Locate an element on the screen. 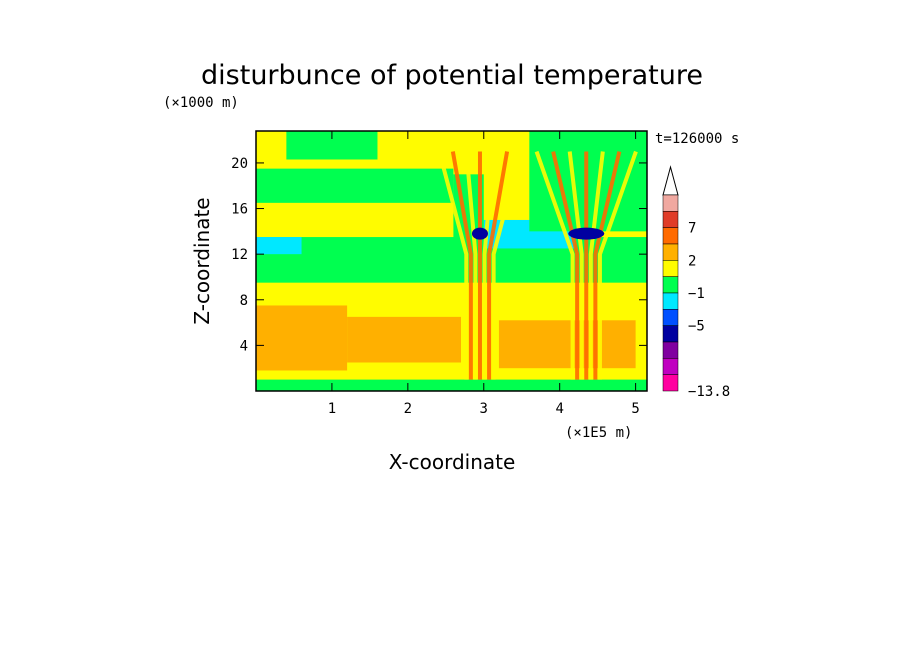 This screenshot has height=654, width=904. x-axis-label: X-coordinate is located at coordinates (452, 462).